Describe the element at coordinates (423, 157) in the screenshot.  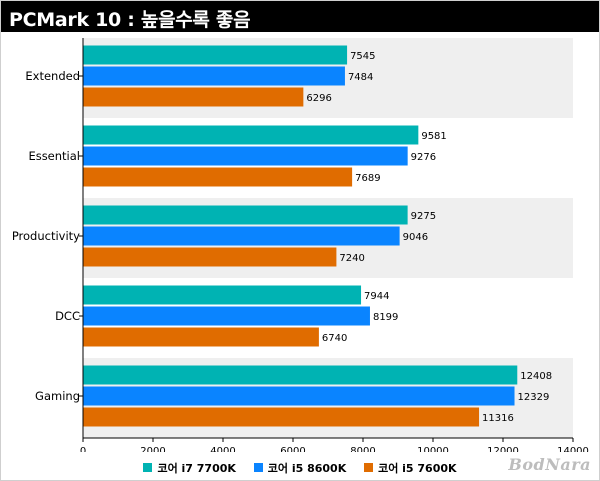
I see `data-label: 9276` at that location.